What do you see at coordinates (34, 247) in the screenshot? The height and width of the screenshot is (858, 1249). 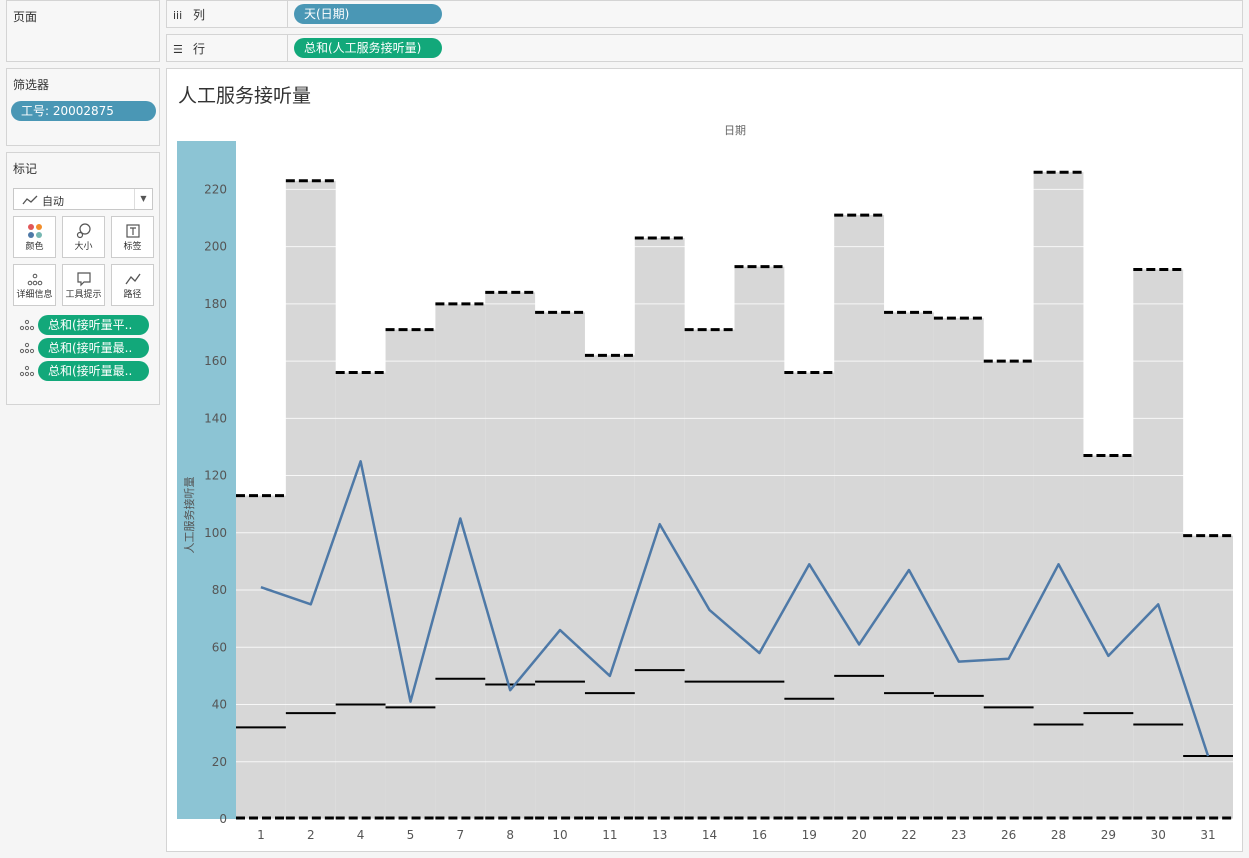 I see `color-button-label: 颜色` at bounding box center [34, 247].